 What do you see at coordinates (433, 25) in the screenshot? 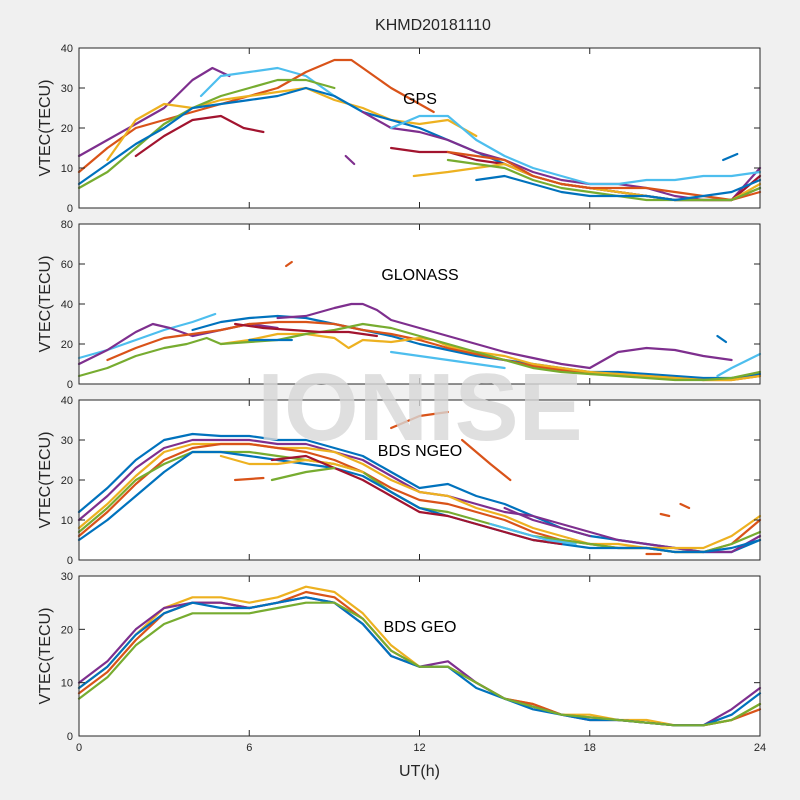
I see `figure-title: KHMD20181110` at bounding box center [433, 25].